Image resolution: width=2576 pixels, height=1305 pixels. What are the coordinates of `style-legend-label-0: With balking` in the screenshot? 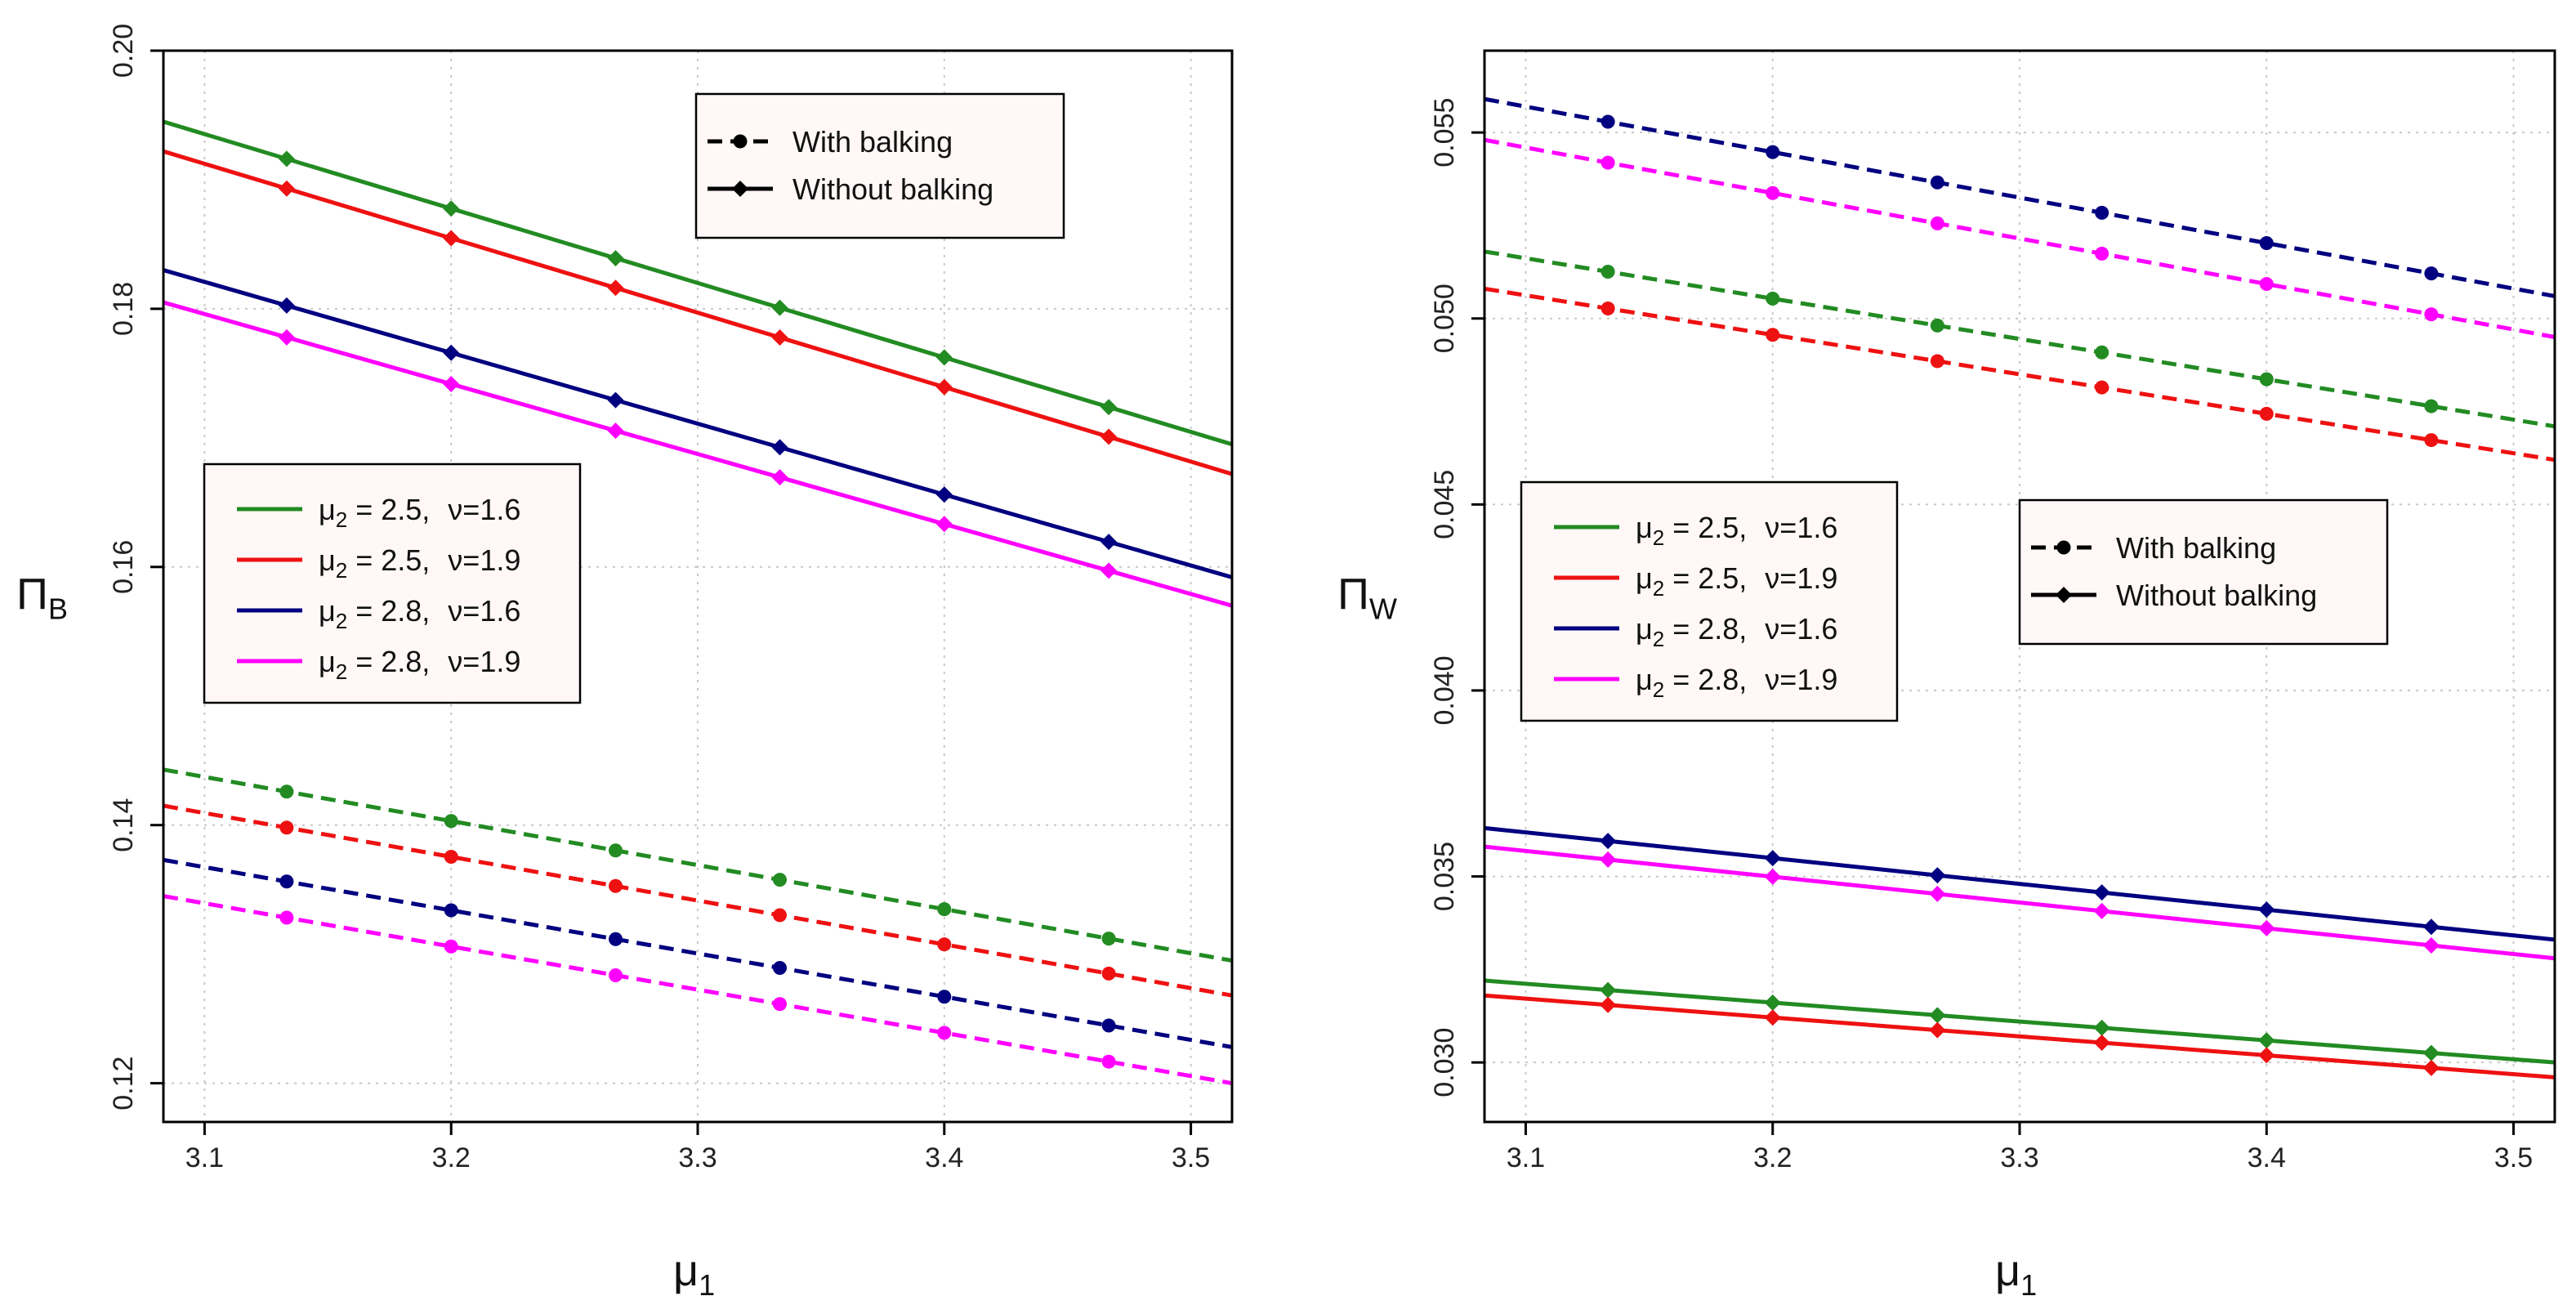 It's located at (2196, 548).